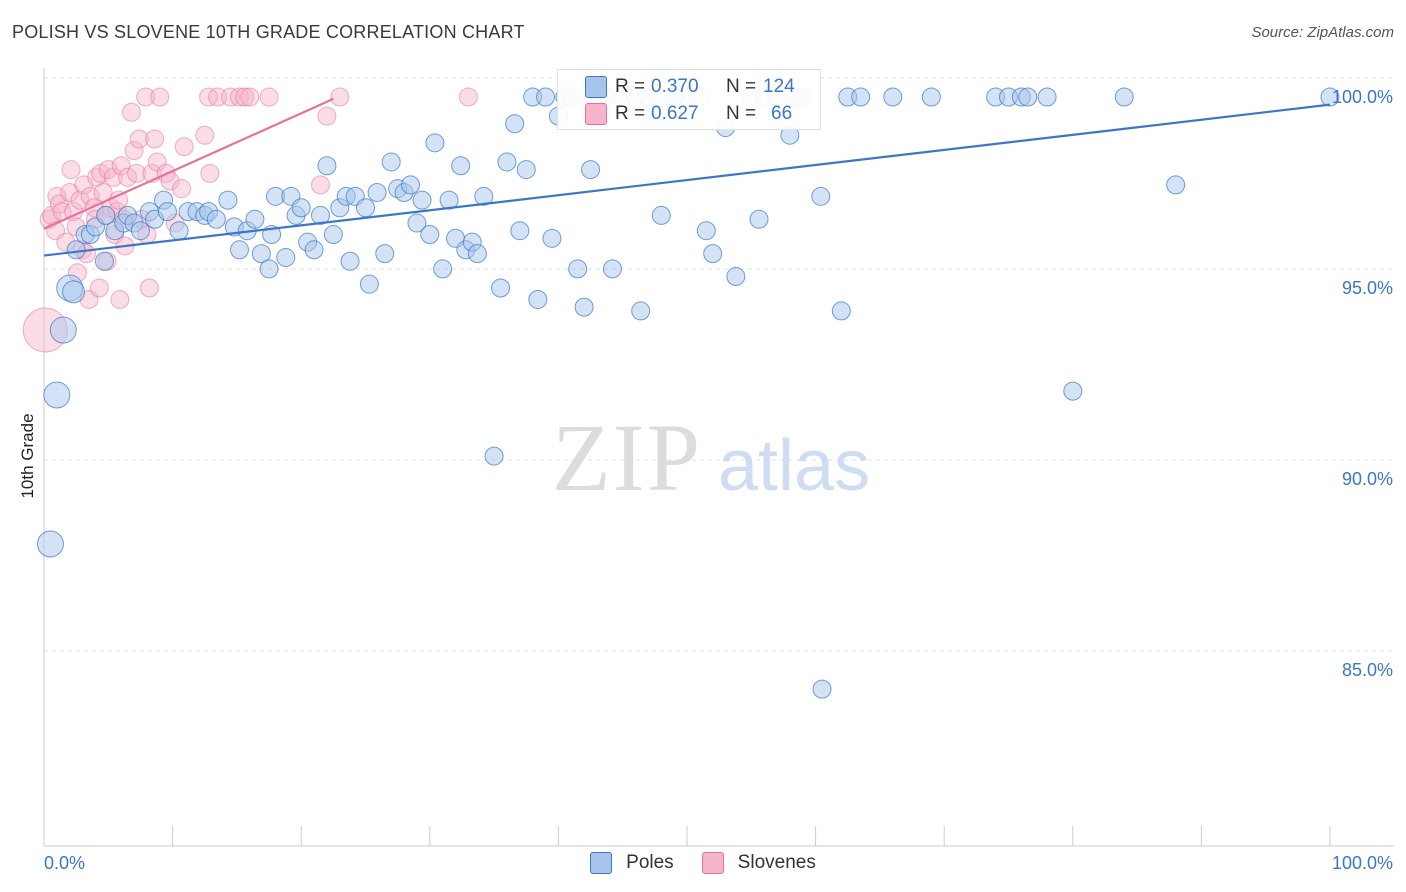 This screenshot has width=1406, height=892. I want to click on slovenes-trendline, so click(188, 163).